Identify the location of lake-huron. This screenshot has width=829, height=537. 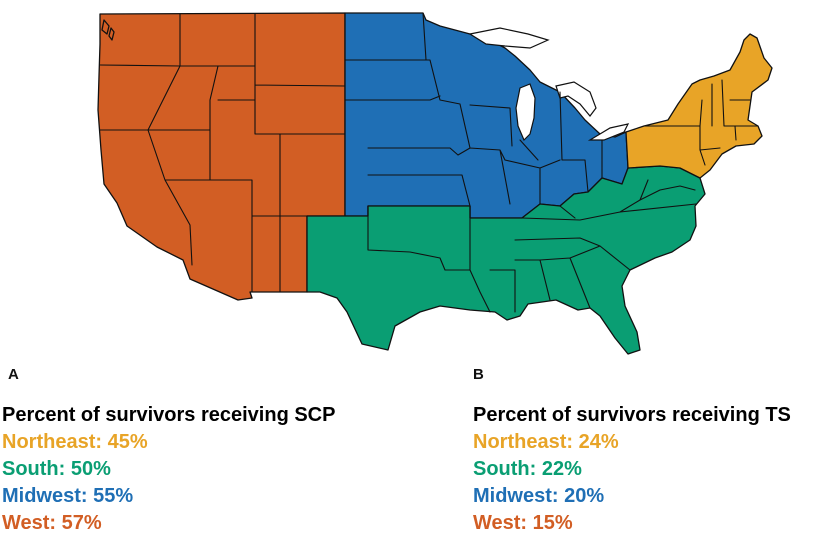
(576, 99).